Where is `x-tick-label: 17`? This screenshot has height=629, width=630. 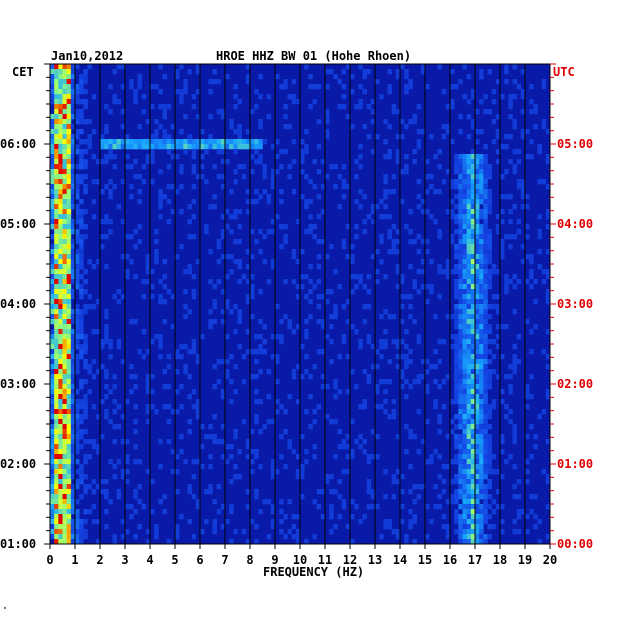 x-tick-label: 17 is located at coordinates (475, 560).